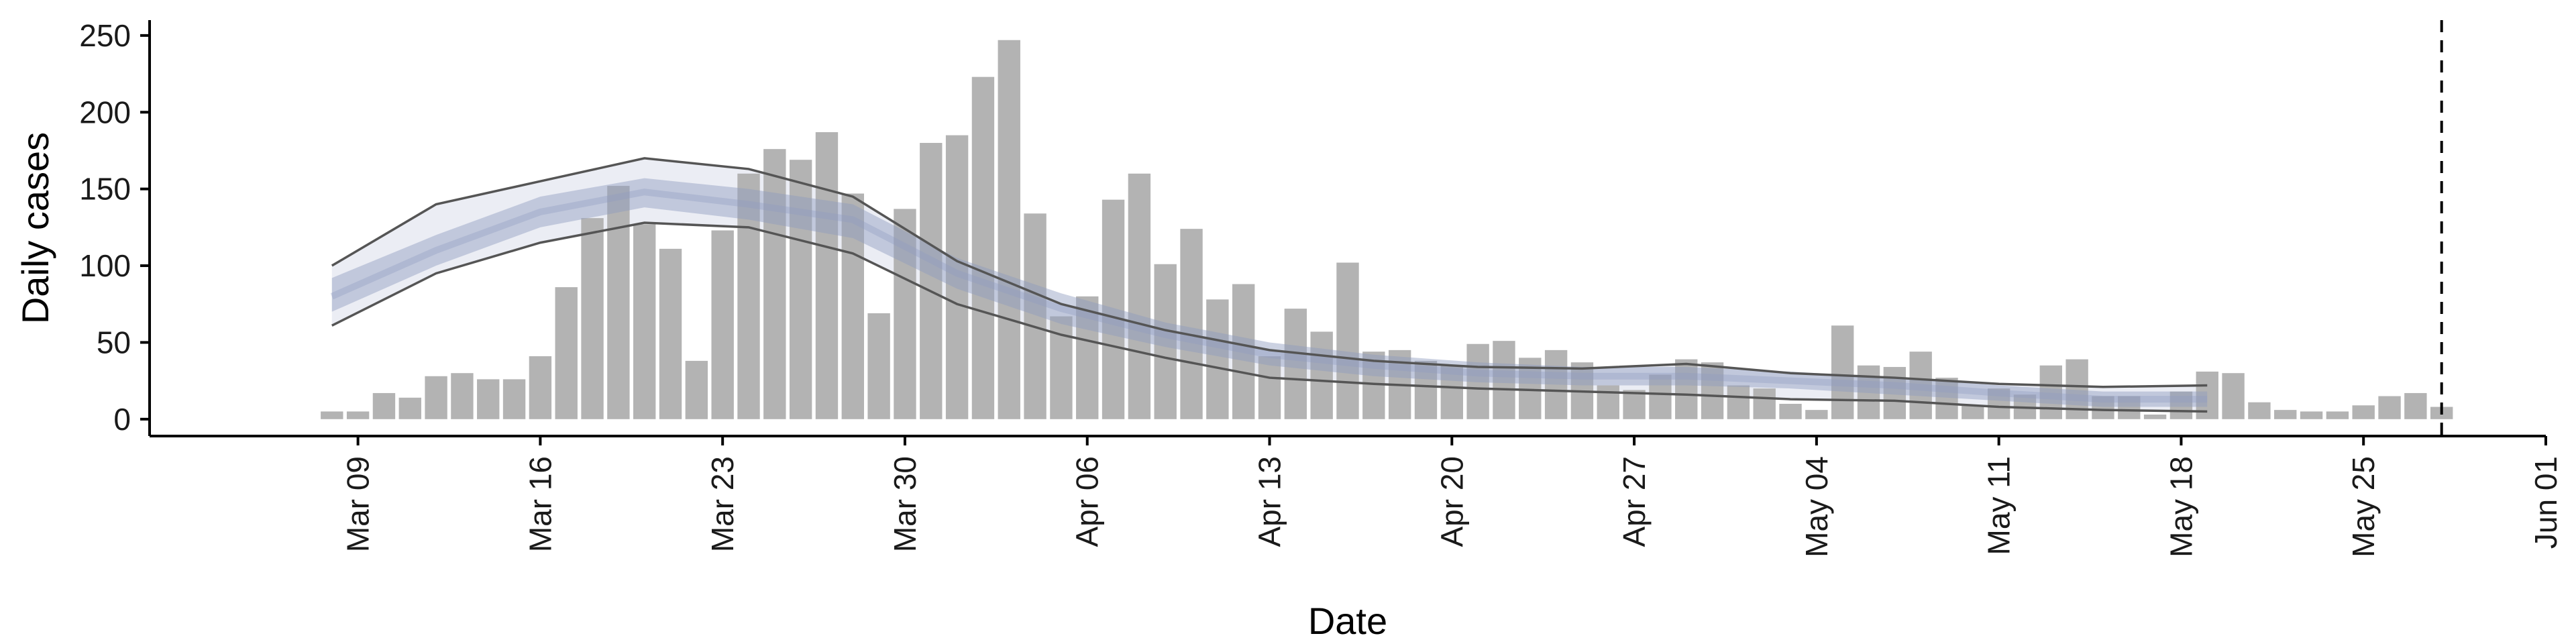 The image size is (2576, 644). Describe the element at coordinates (105, 265) in the screenshot. I see `y-tick-label-2: 100` at that location.